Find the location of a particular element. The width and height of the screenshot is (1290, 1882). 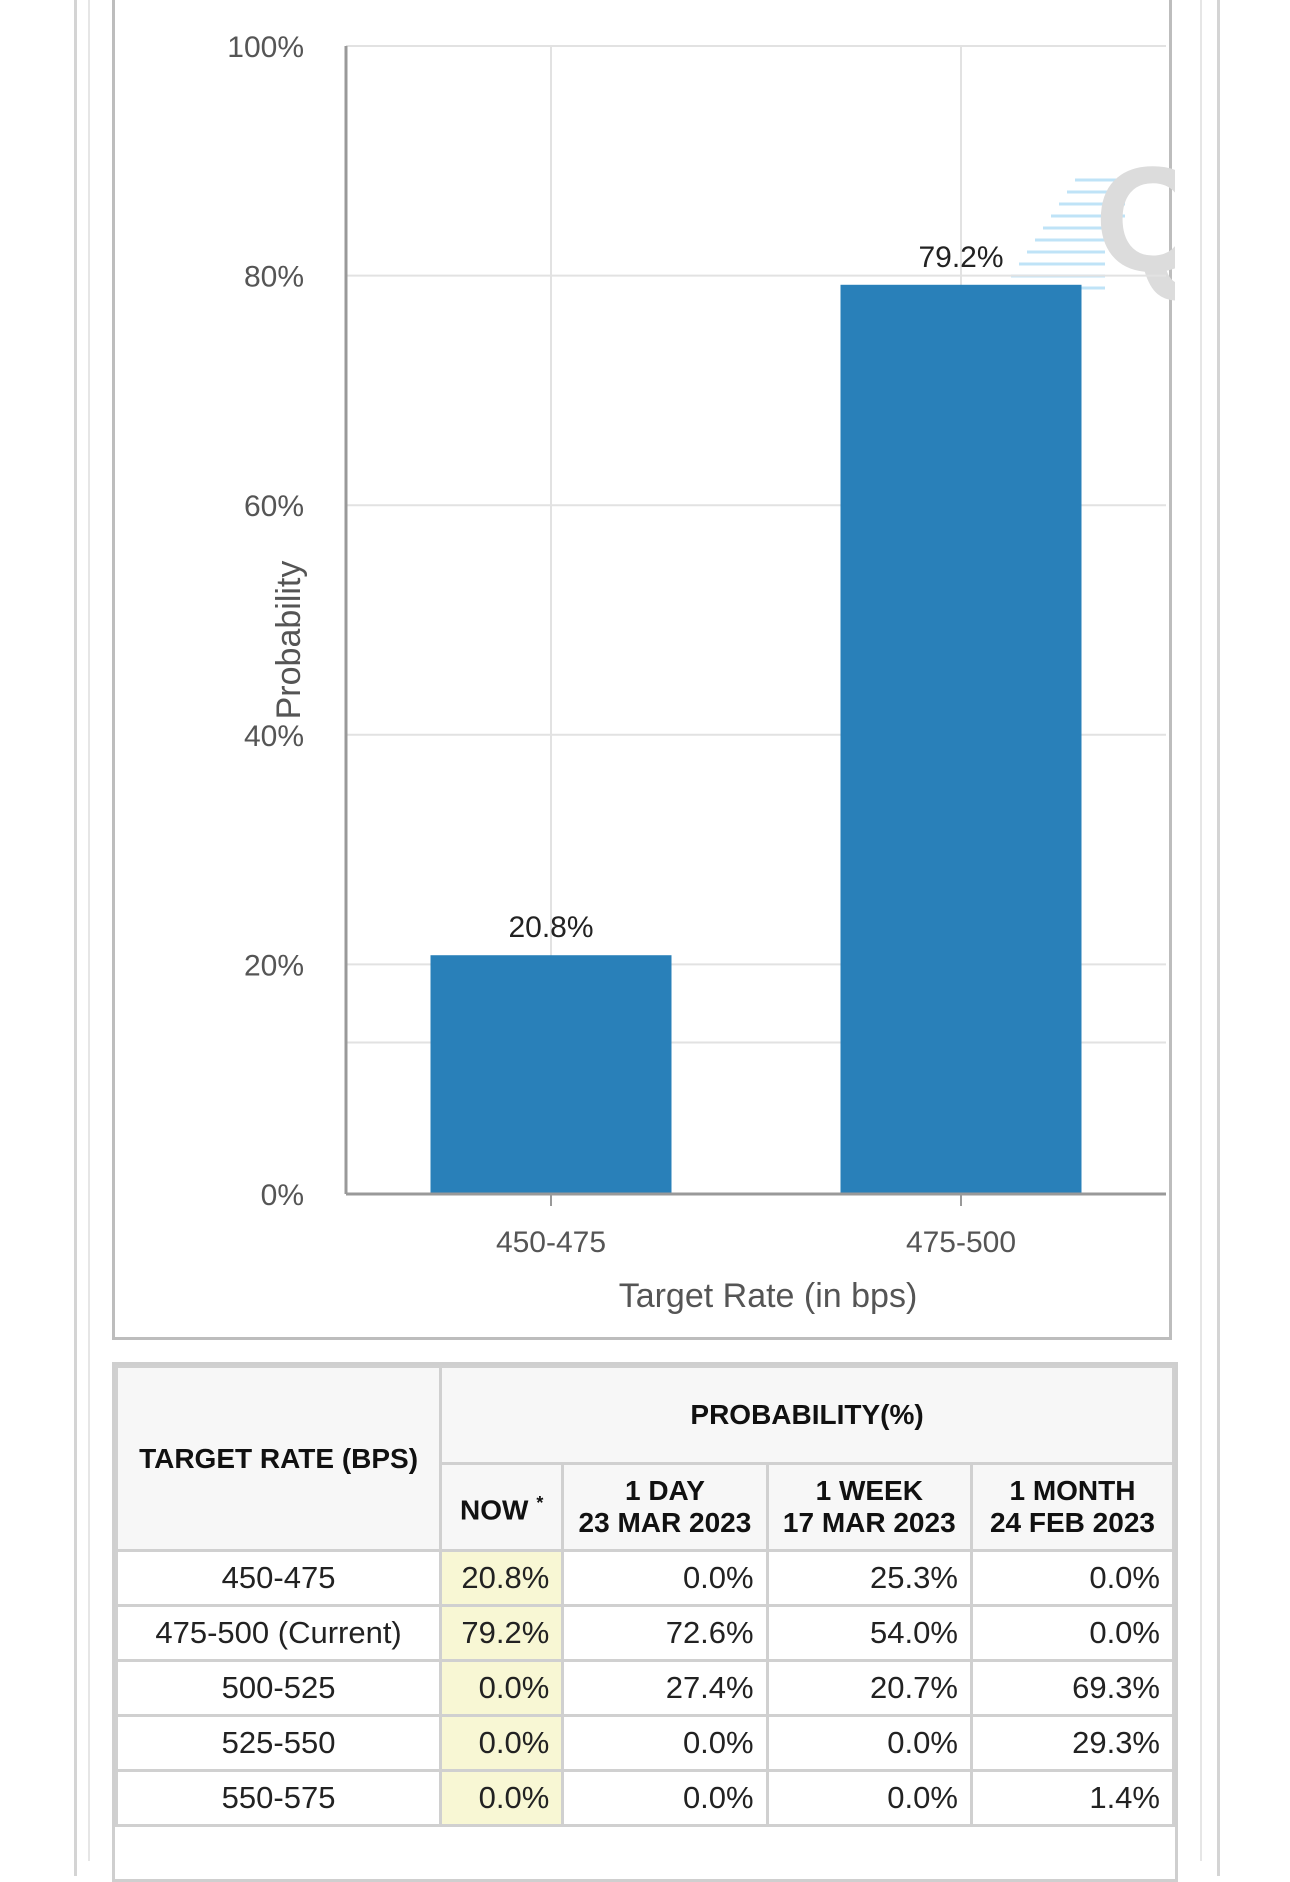

column-header-now: NOW * is located at coordinates (502, 1507).